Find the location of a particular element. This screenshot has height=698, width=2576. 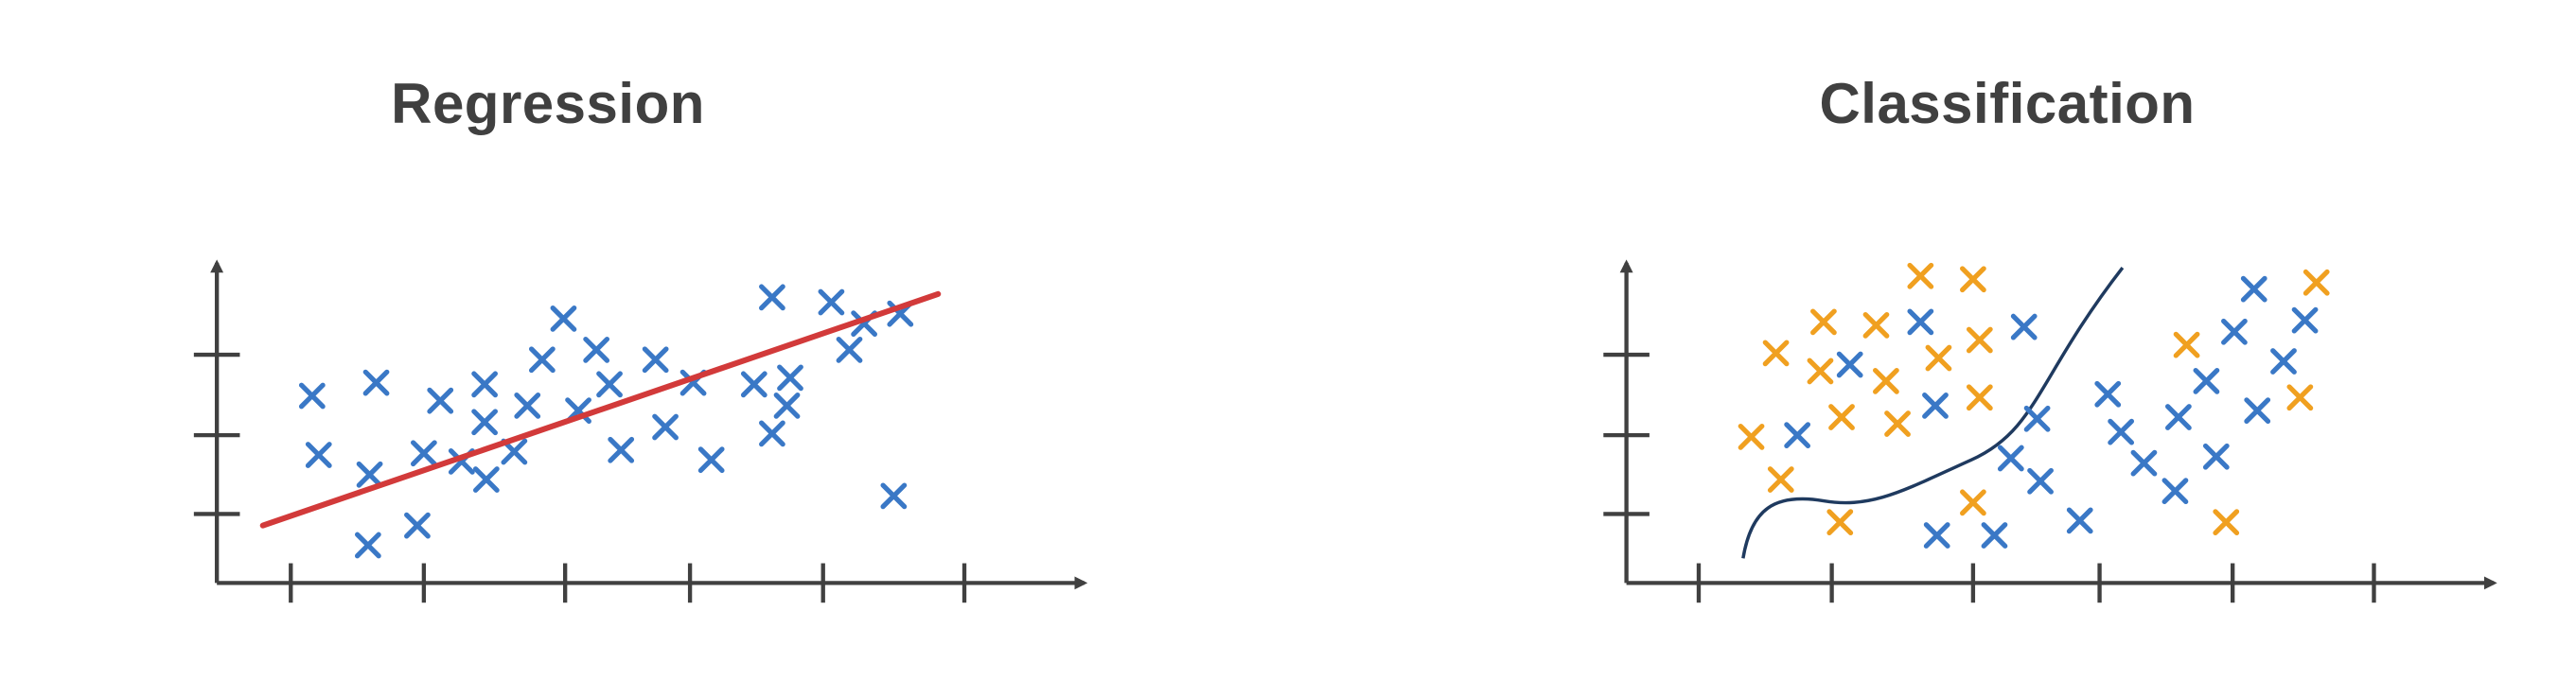

classification-y-ticks is located at coordinates (1626, 434).